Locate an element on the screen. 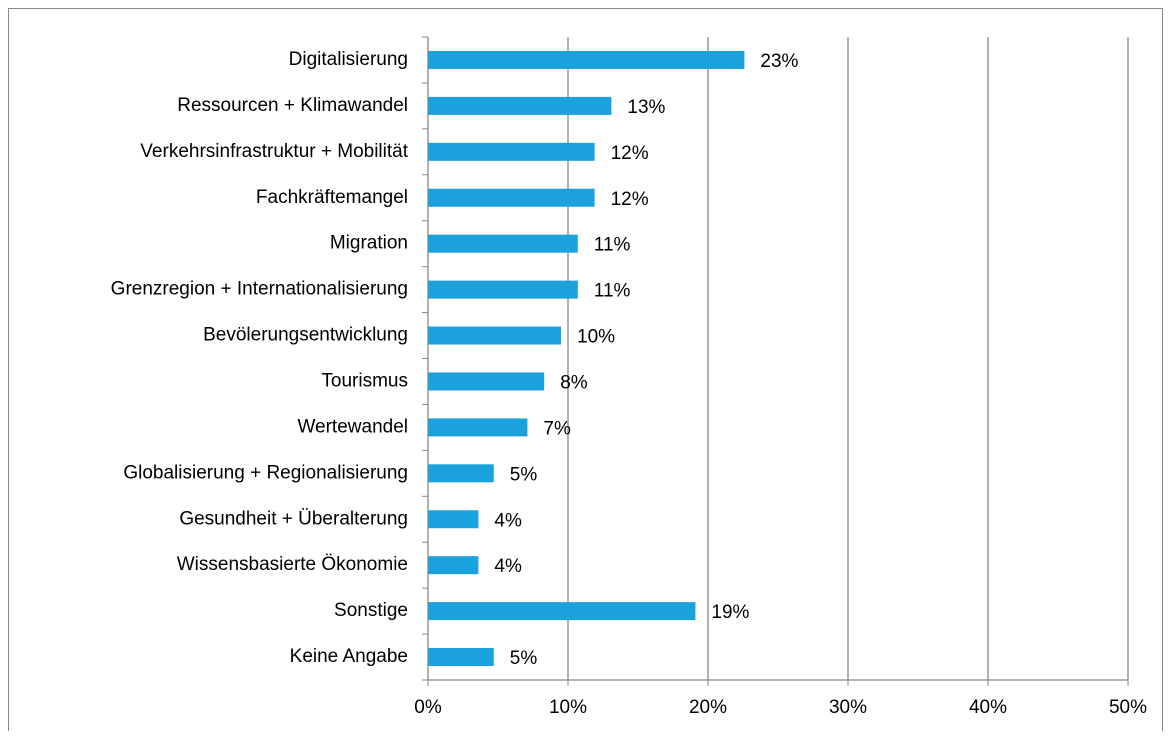  y-tick-label: Wissensbasierte Ökonomie is located at coordinates (292, 564).